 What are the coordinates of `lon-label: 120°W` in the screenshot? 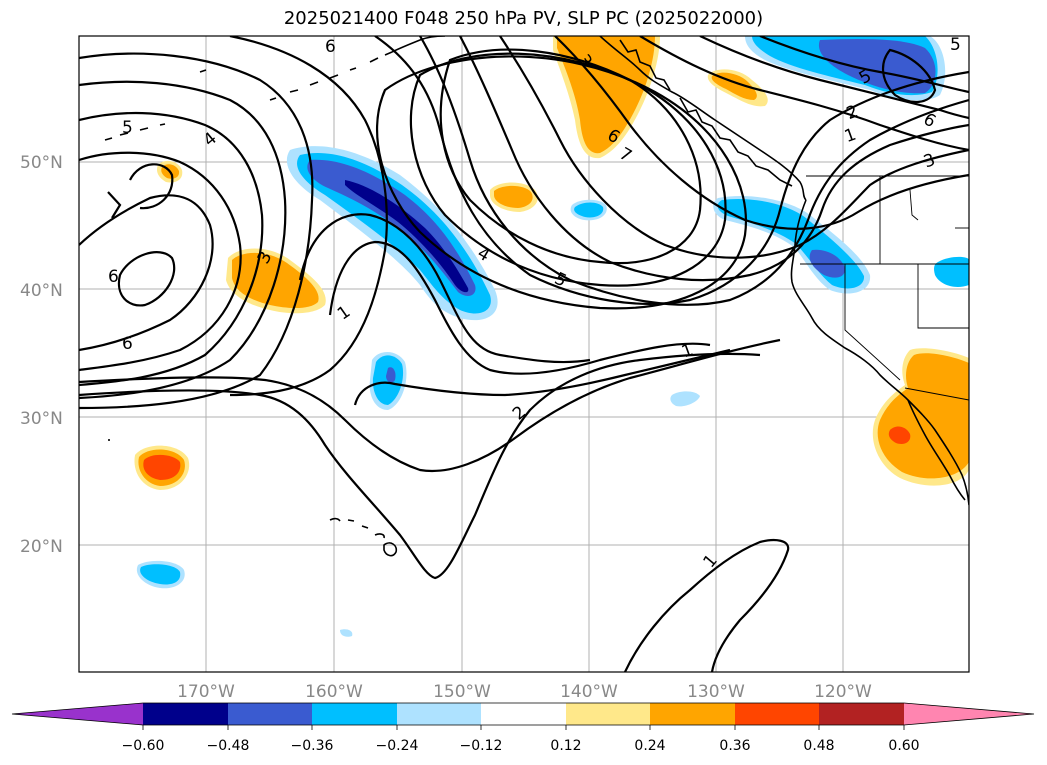 It's located at (843, 692).